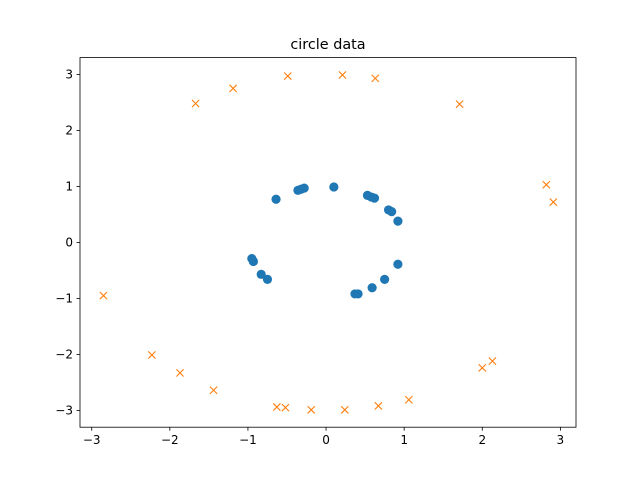 The width and height of the screenshot is (640, 480). I want to click on y-axis: −3 −2 −1 0 1 2 3, so click(67, 243).